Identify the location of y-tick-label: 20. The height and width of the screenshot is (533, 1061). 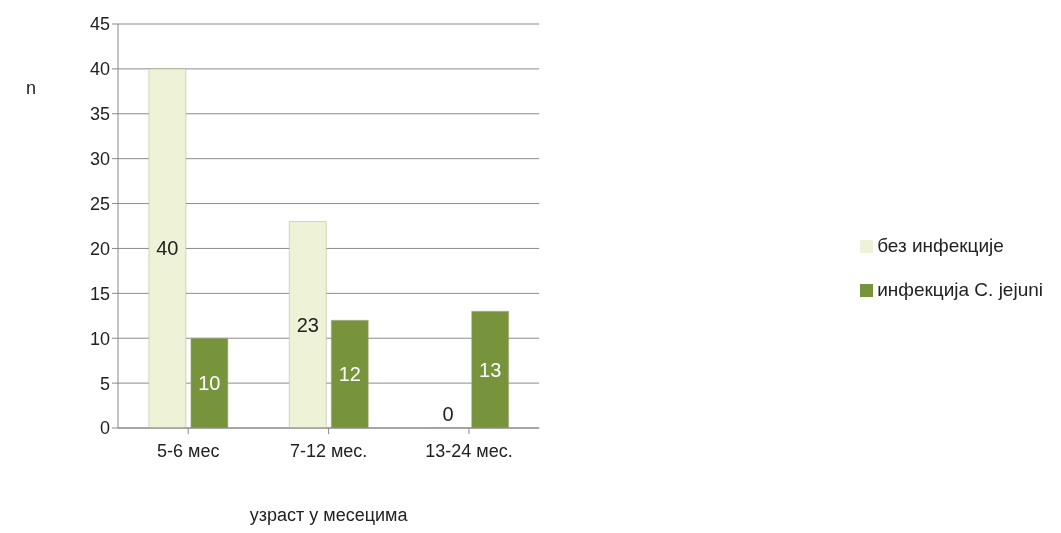
(99, 248).